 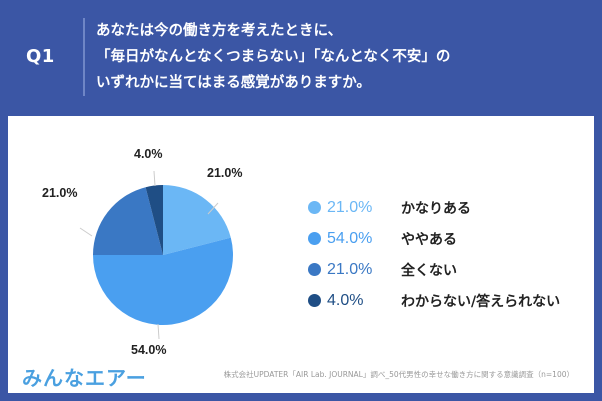 I want to click on leader-lines, so click(x=149, y=255).